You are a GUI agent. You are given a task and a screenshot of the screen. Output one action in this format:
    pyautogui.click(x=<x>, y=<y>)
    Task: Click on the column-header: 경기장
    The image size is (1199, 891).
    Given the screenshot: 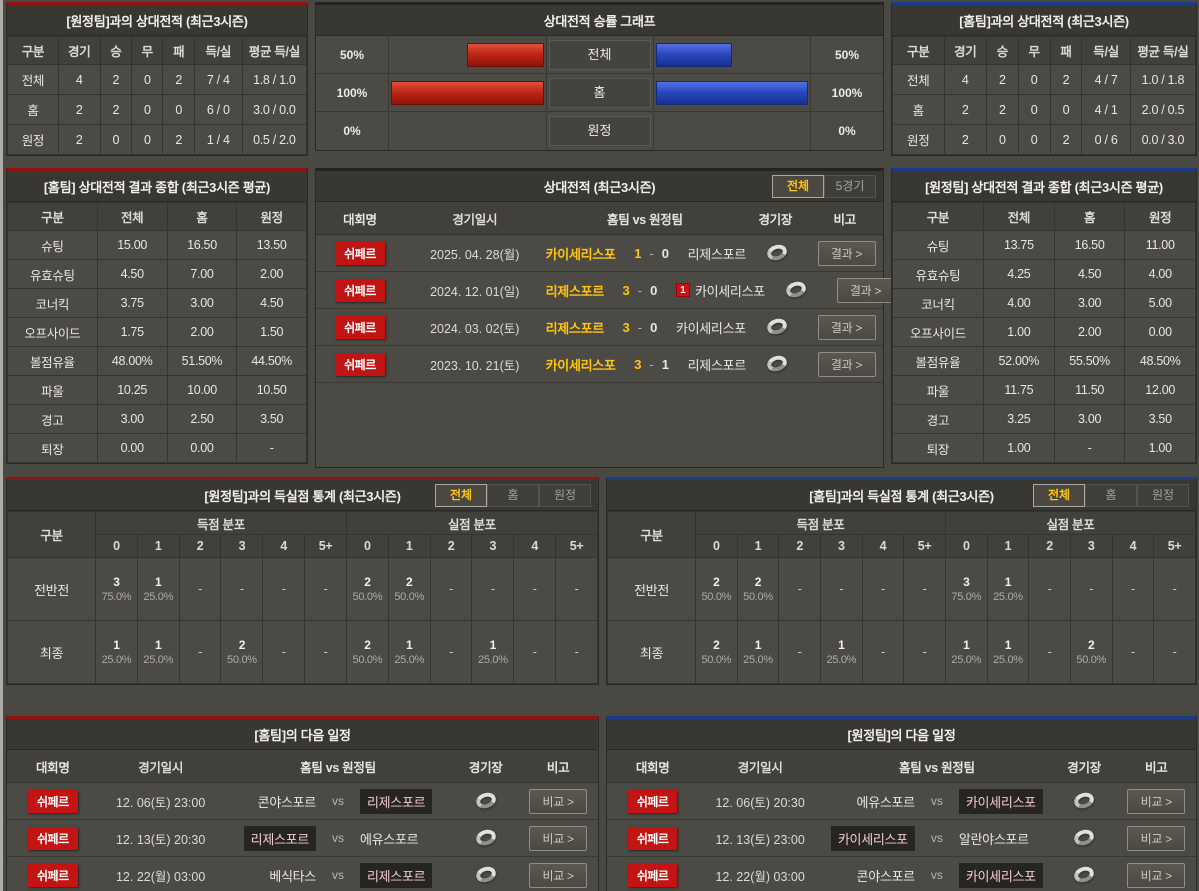 What is the action you would take?
    pyautogui.click(x=1084, y=767)
    